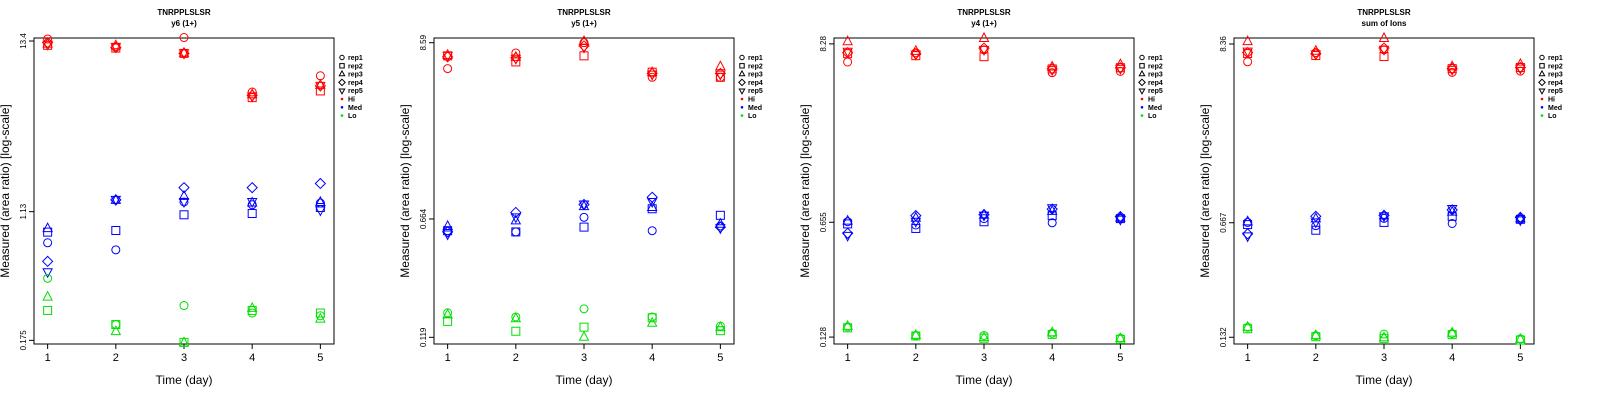 This screenshot has height=400, width=1600. I want to click on legend-marker-rep3, so click(1542, 73).